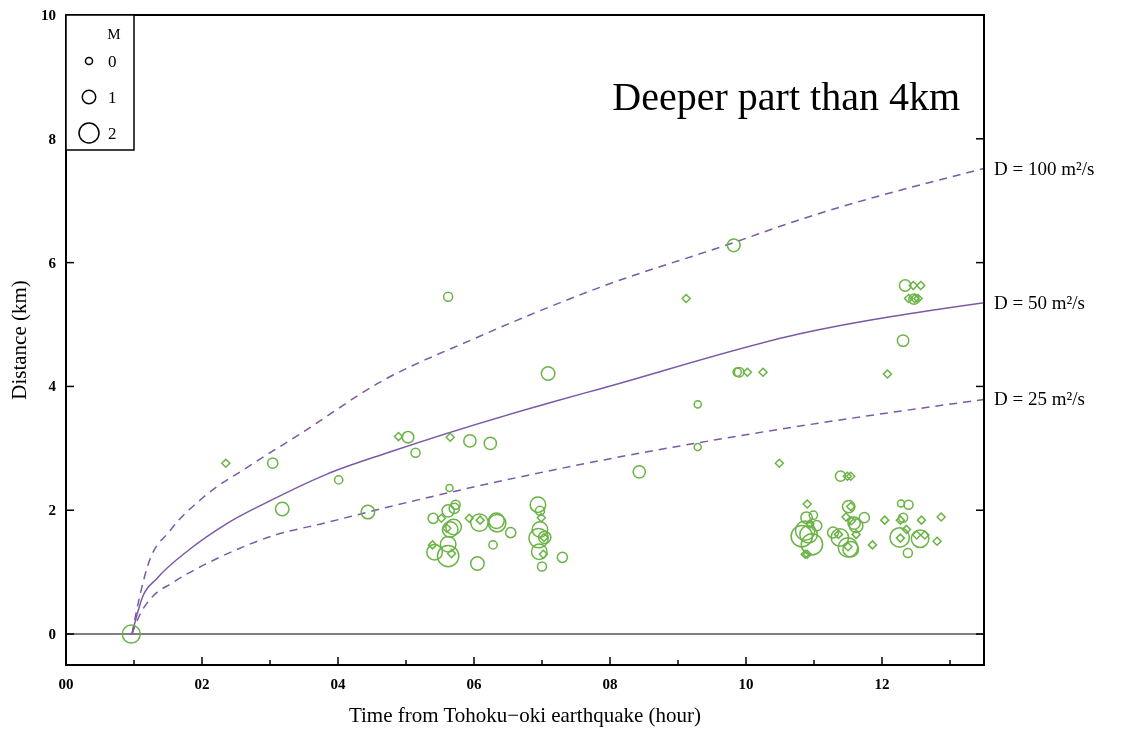 The height and width of the screenshot is (731, 1133). What do you see at coordinates (786, 96) in the screenshot?
I see `text: Deeper part than 4km` at bounding box center [786, 96].